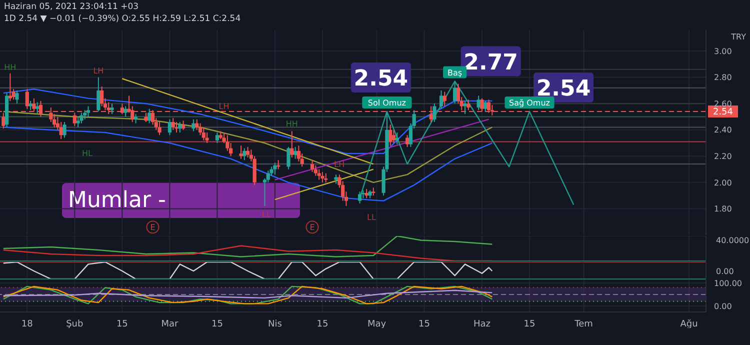 This screenshot has width=750, height=345. I want to click on text: 40.0000, so click(733, 240).